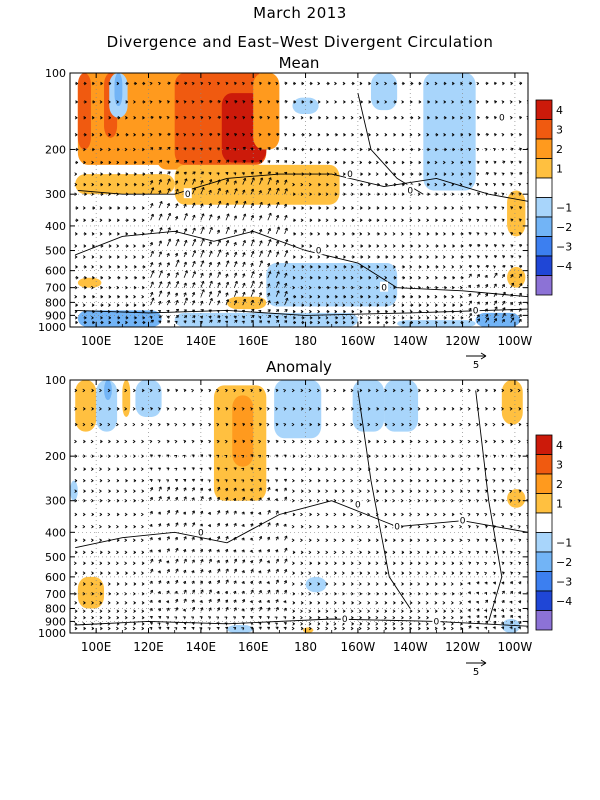  I want to click on contour-label-bg, so click(410, 189).